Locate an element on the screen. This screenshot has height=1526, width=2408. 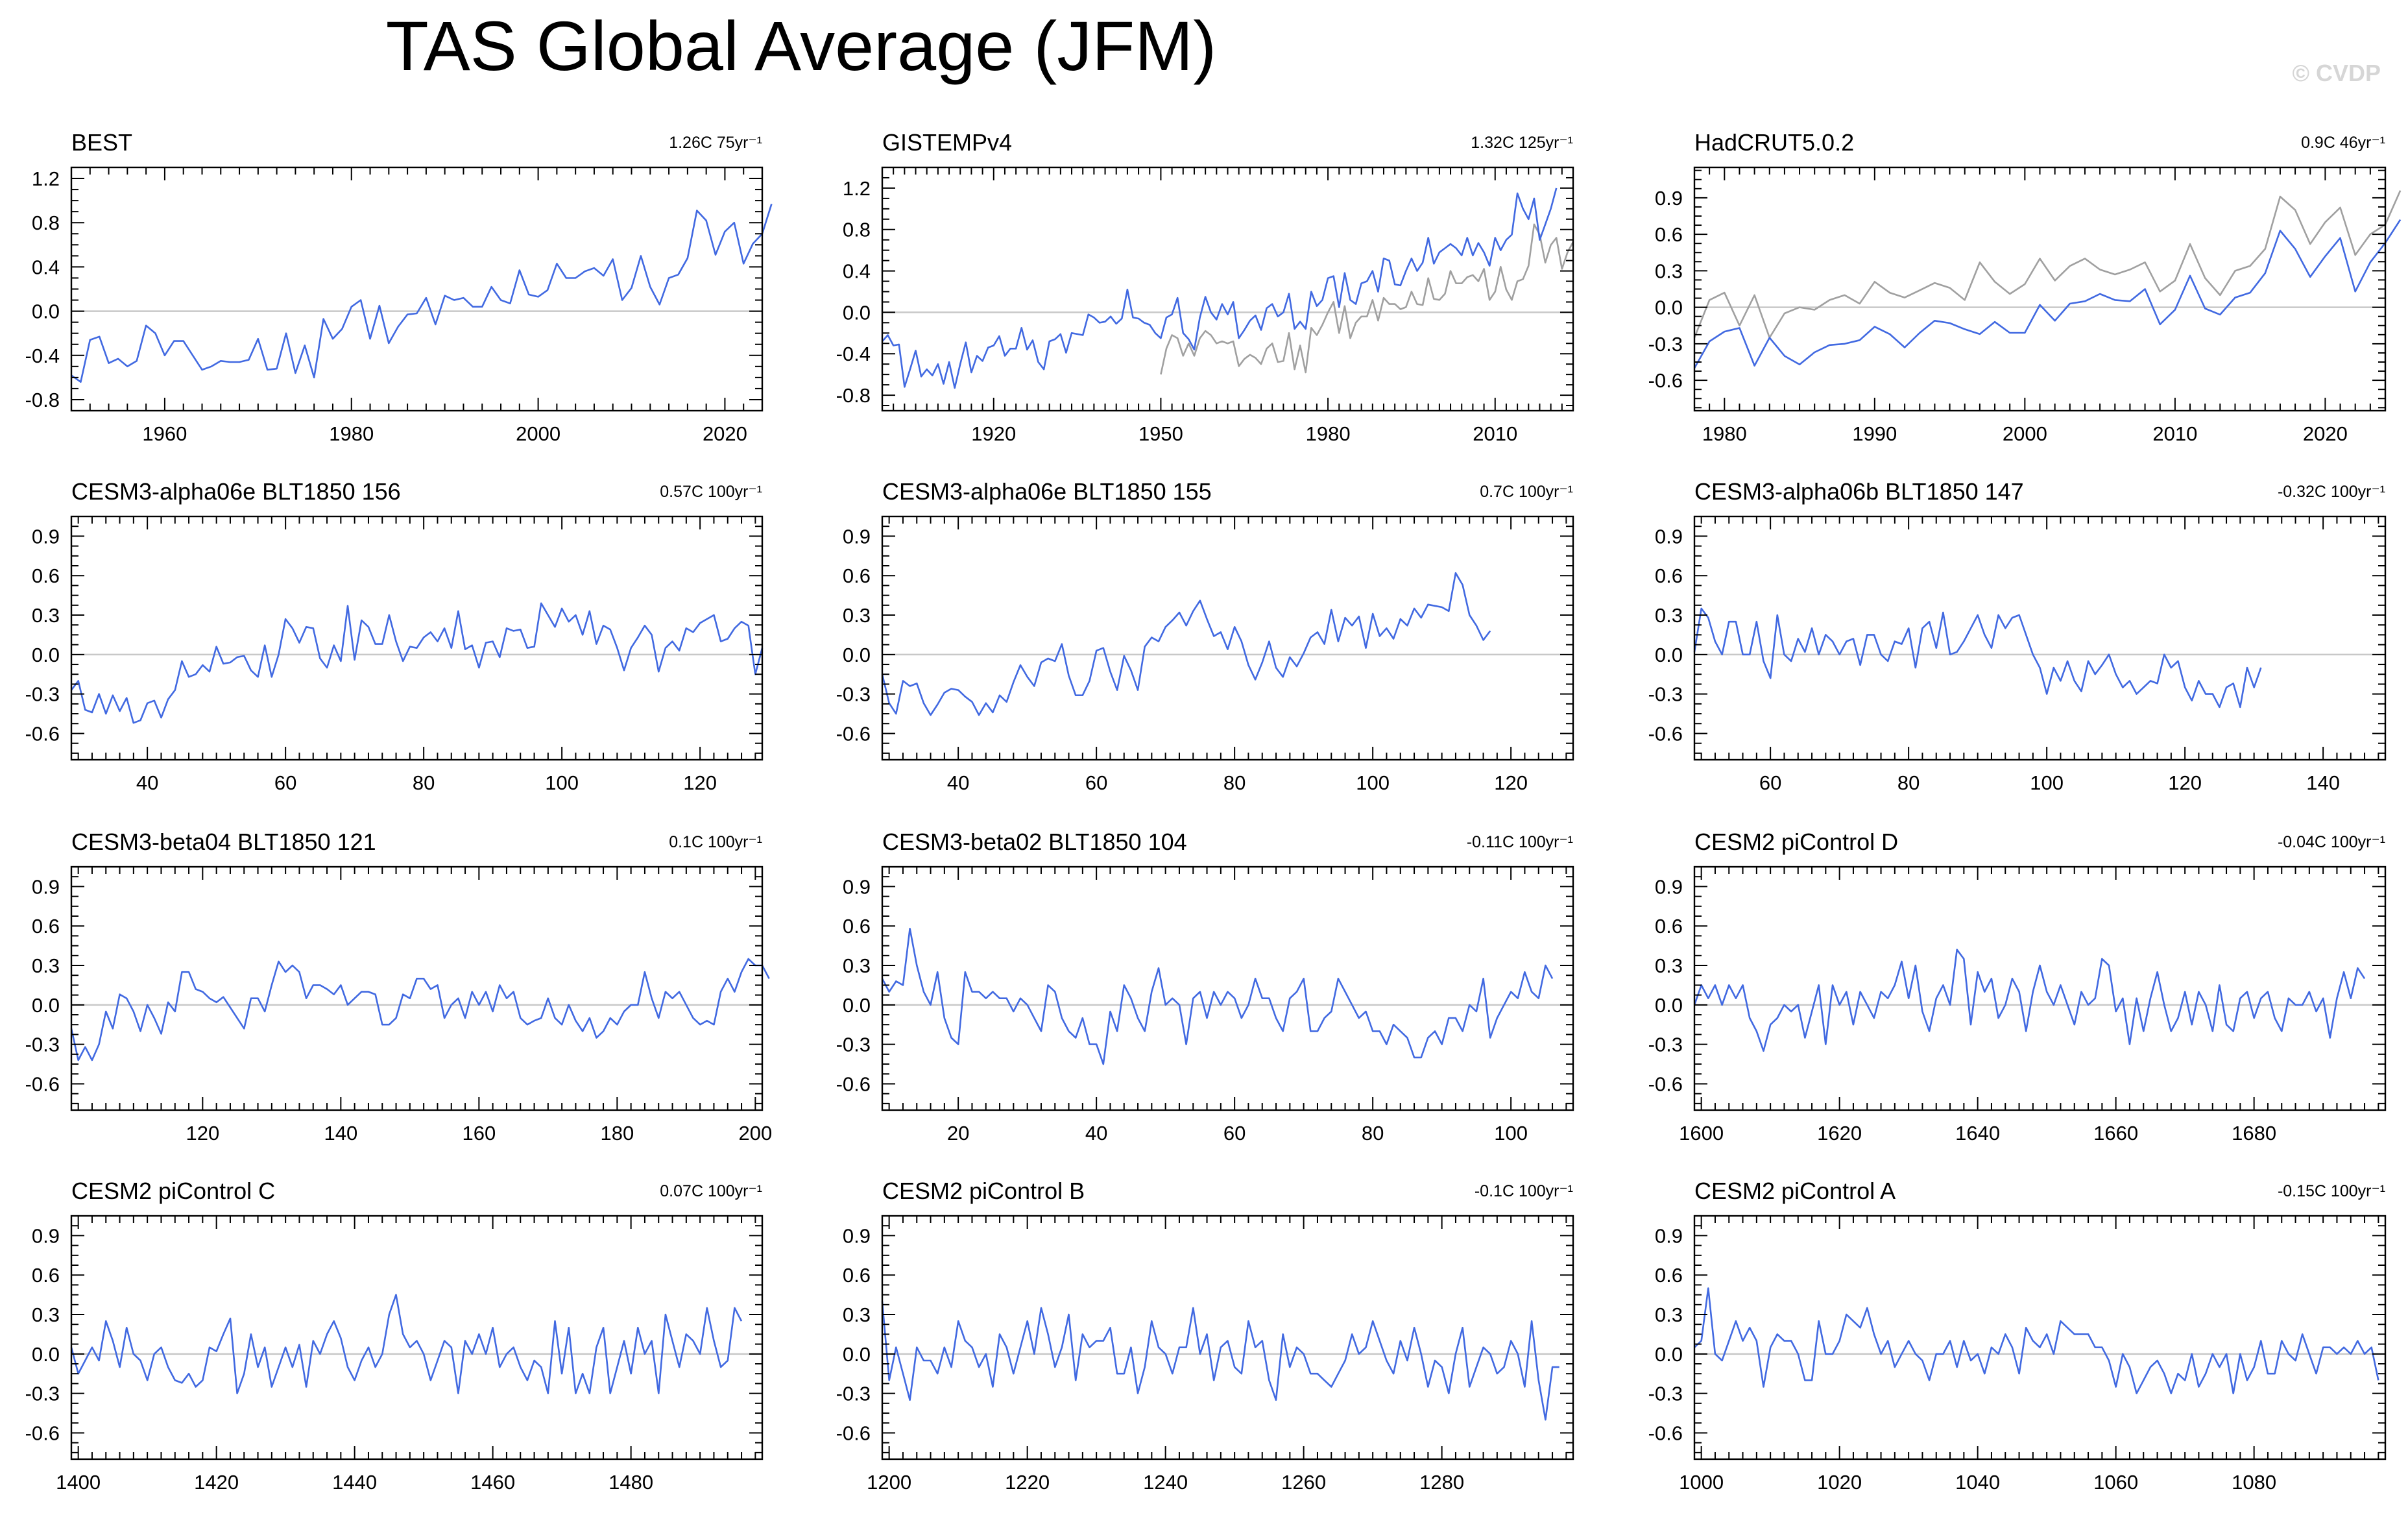
panel-trend: 0.9C 46yr⁻¹ is located at coordinates (2343, 143).